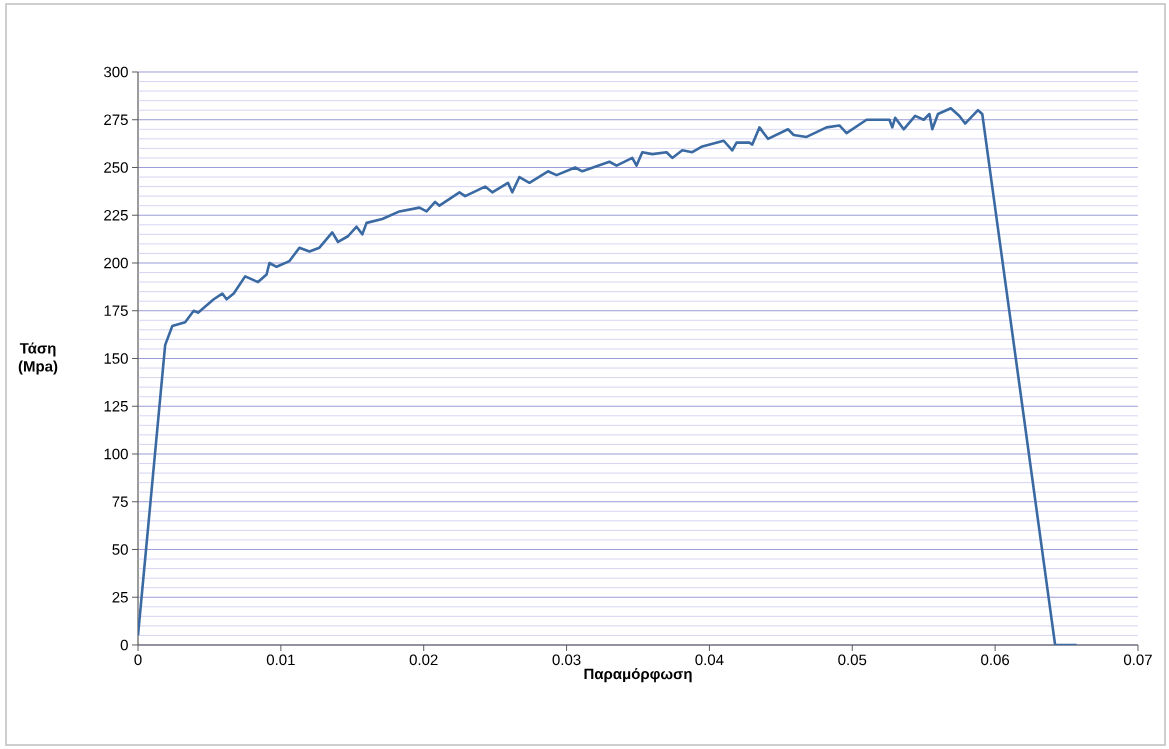 The image size is (1169, 749). What do you see at coordinates (995, 660) in the screenshot?
I see `x-tick-label: 0.06` at bounding box center [995, 660].